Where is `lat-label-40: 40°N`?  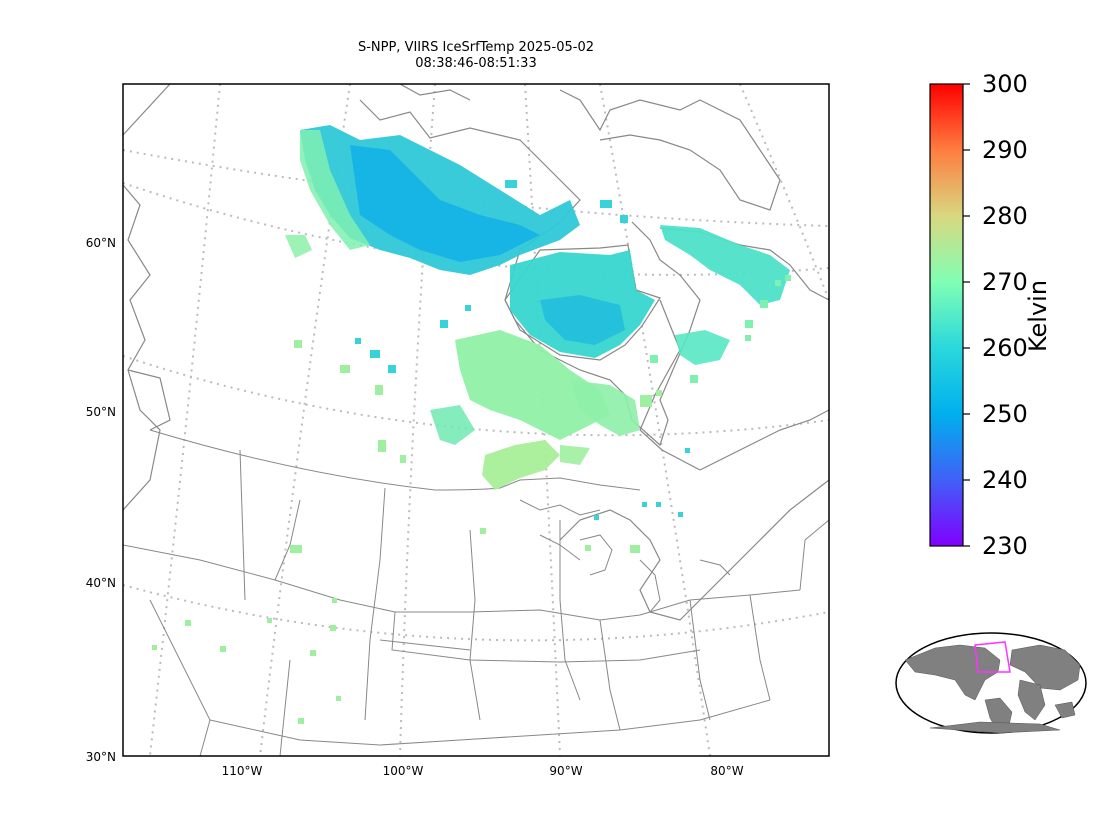
lat-label-40: 40°N is located at coordinates (100, 583).